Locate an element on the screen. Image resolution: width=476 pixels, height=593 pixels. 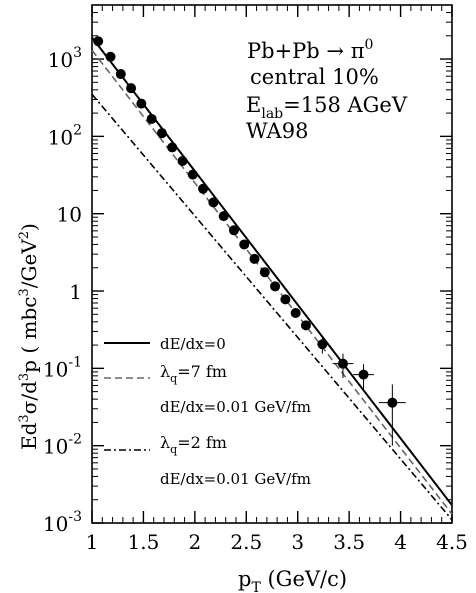
legend-dashed-label-2: dE/dx=0.01 GeV/fm is located at coordinates (235, 407).